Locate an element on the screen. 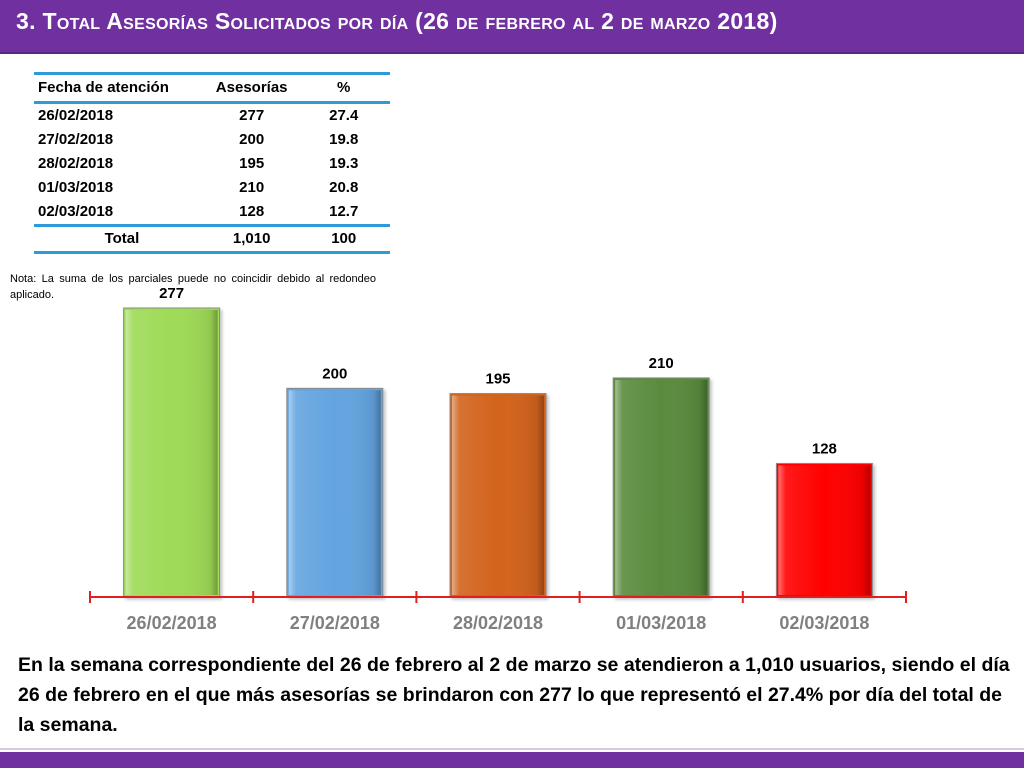  header-asesorias: Asesorías is located at coordinates (251, 87).